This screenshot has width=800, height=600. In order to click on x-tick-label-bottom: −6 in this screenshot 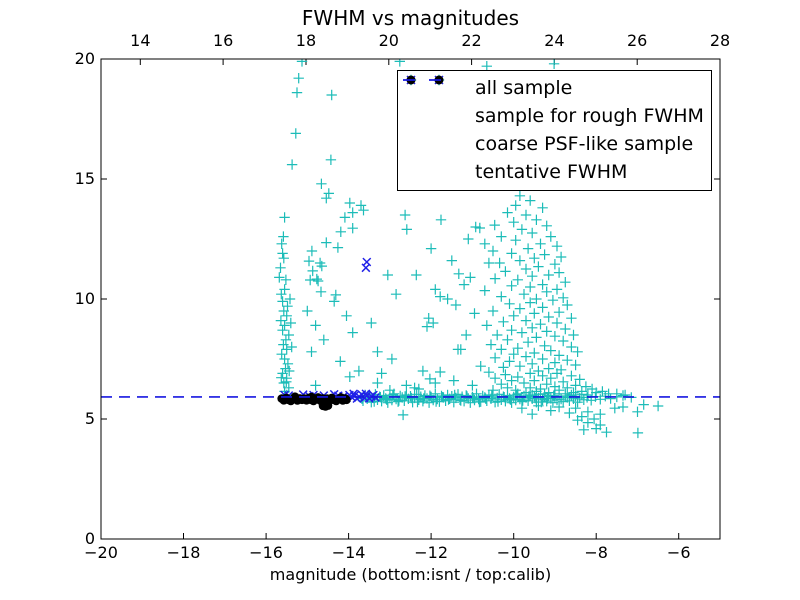, I will do `click(678, 552)`.